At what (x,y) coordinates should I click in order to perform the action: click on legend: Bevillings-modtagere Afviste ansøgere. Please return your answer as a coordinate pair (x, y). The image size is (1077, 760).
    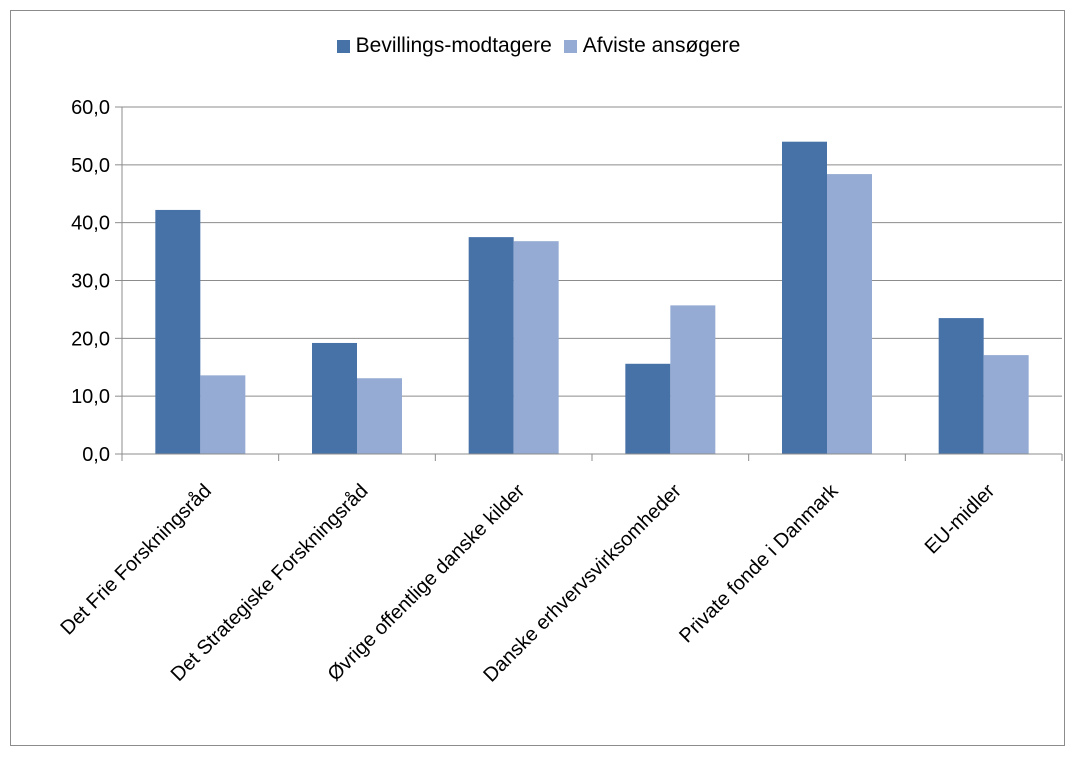
    Looking at the image, I should click on (538, 46).